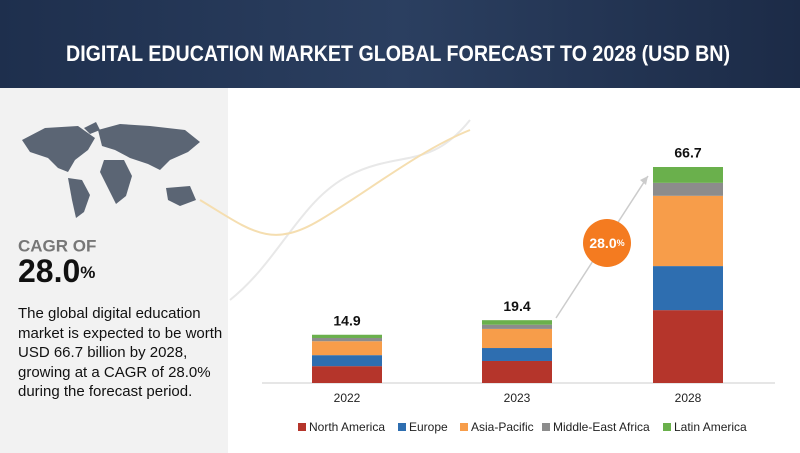 The height and width of the screenshot is (453, 800). I want to click on total-label: 19.4, so click(516, 306).